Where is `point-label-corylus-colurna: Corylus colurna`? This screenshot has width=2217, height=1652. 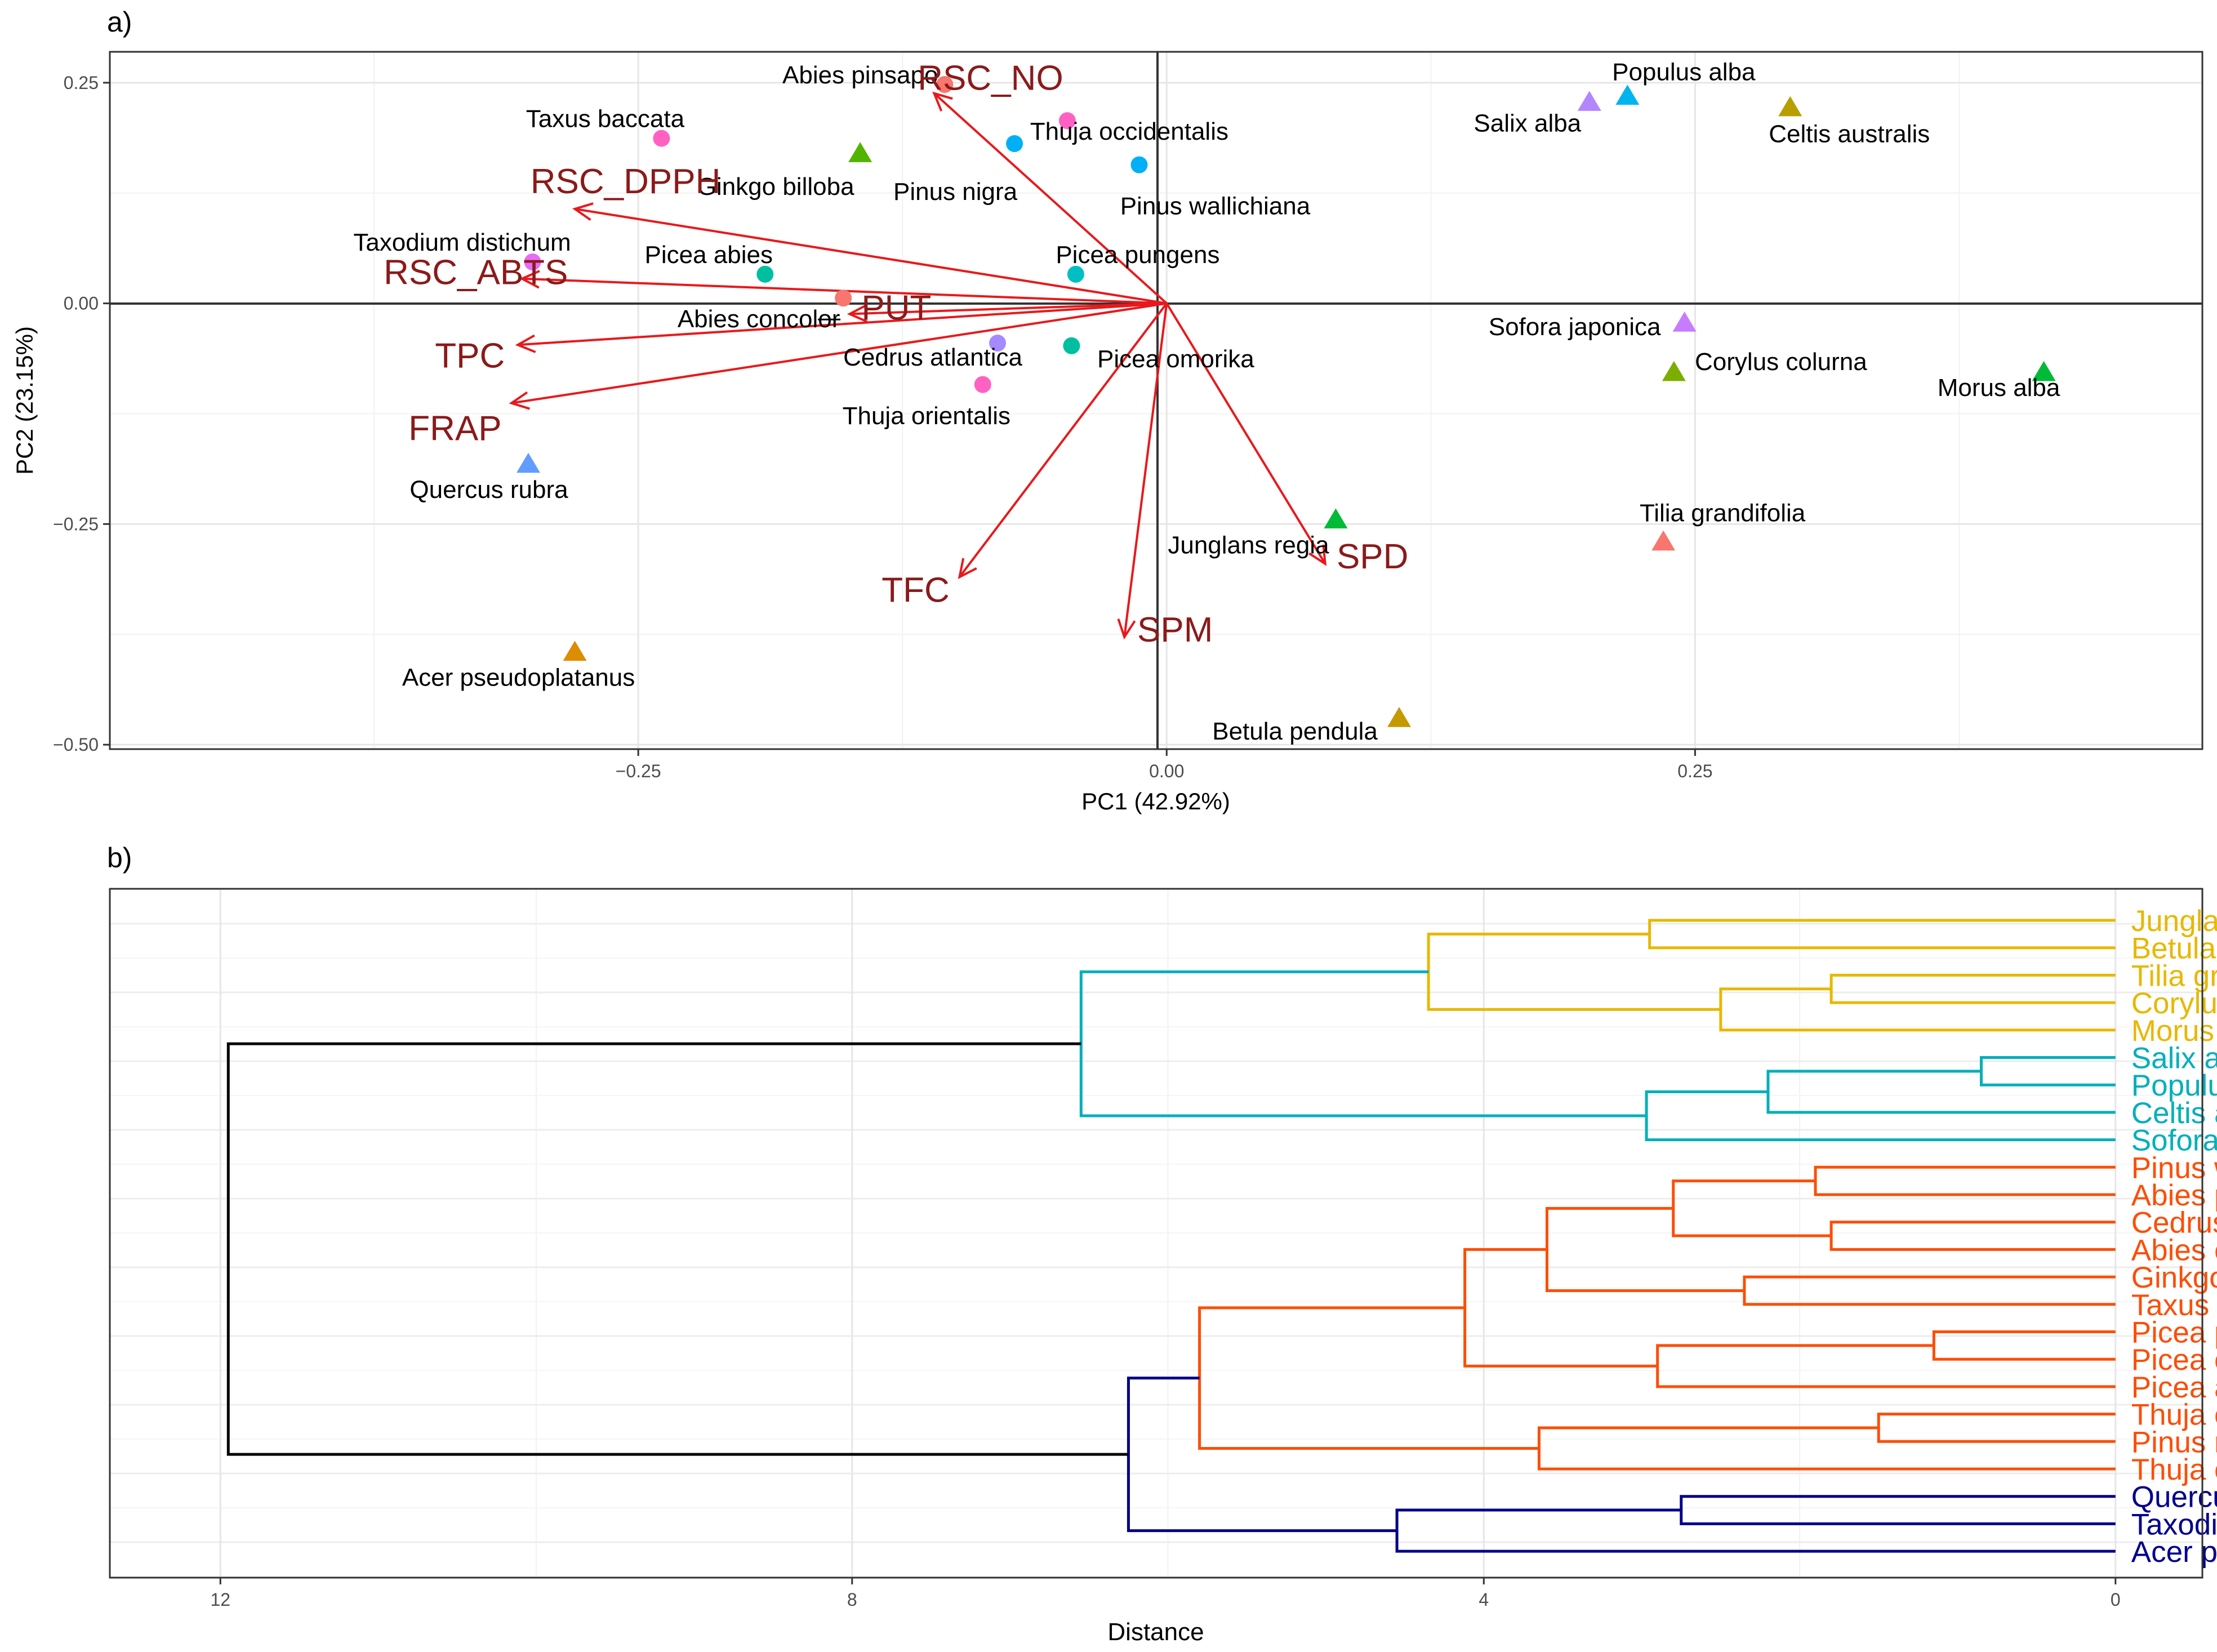 point-label-corylus-colurna: Corylus colurna is located at coordinates (1781, 362).